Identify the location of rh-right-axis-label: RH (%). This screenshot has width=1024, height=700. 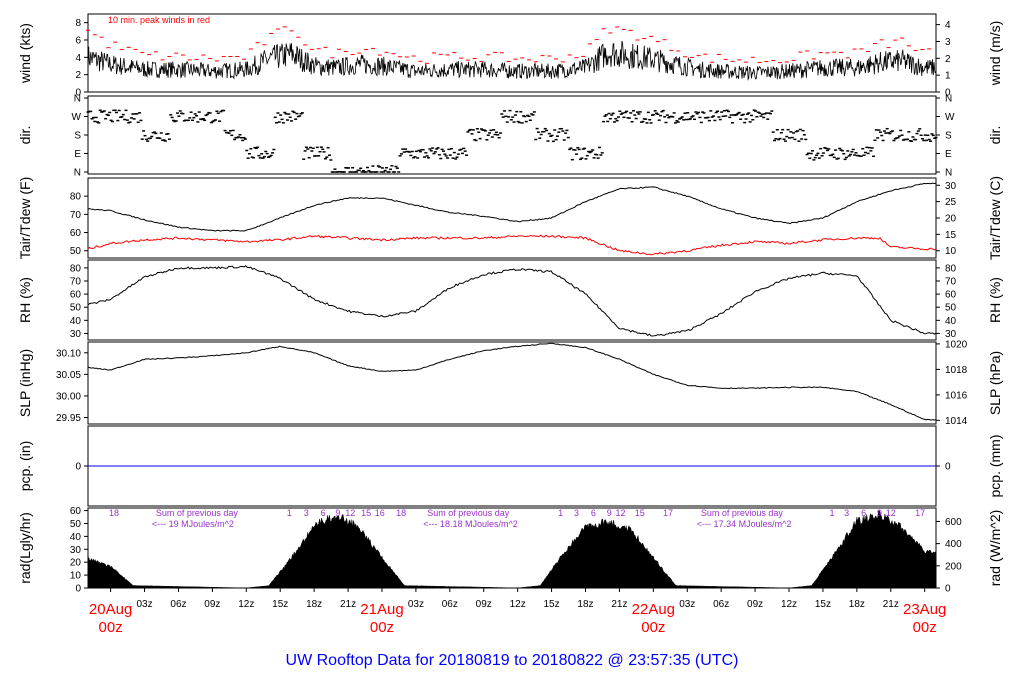
(995, 300).